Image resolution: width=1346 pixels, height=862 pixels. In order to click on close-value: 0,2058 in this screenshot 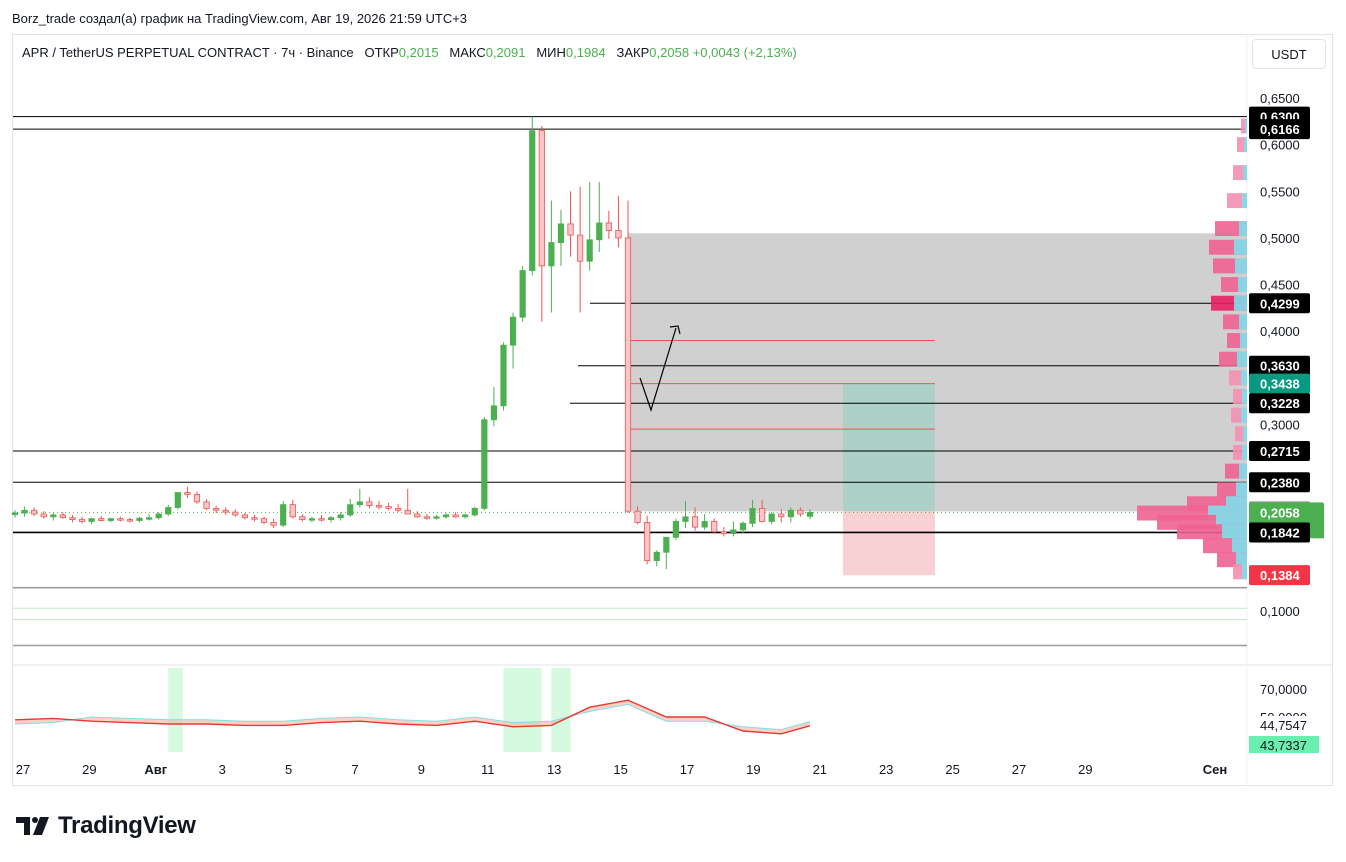, I will do `click(669, 52)`.